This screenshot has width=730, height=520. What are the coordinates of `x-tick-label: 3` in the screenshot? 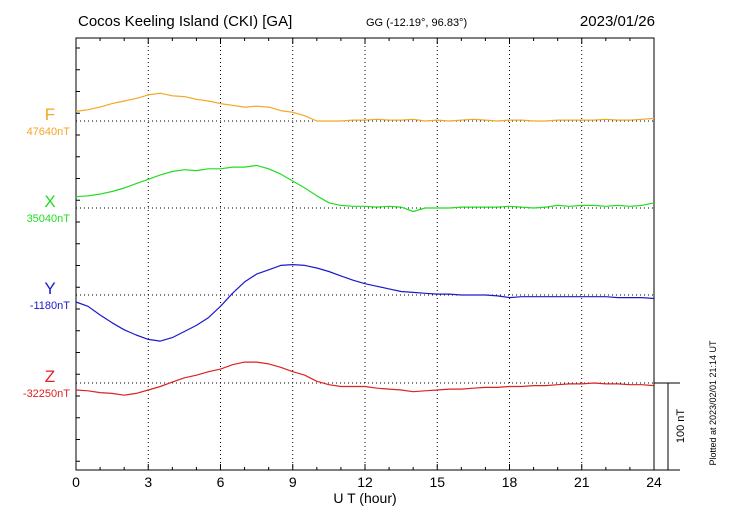 It's located at (148, 482).